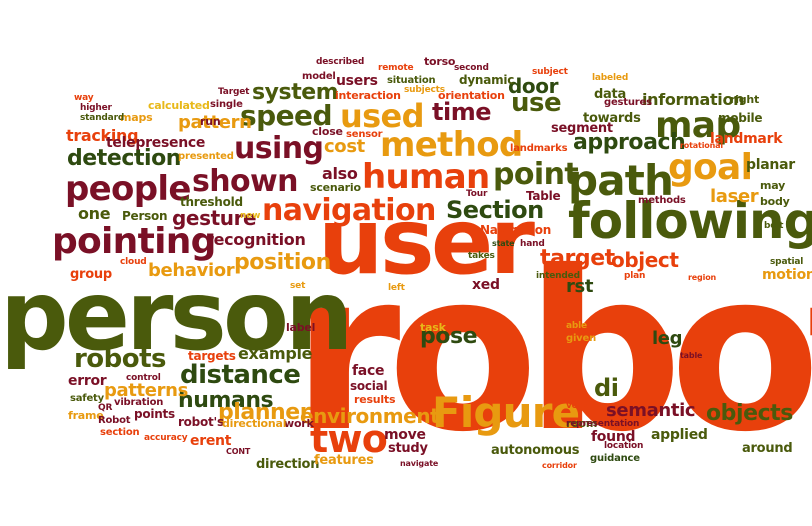  I want to click on word: belt, so click(774, 226).